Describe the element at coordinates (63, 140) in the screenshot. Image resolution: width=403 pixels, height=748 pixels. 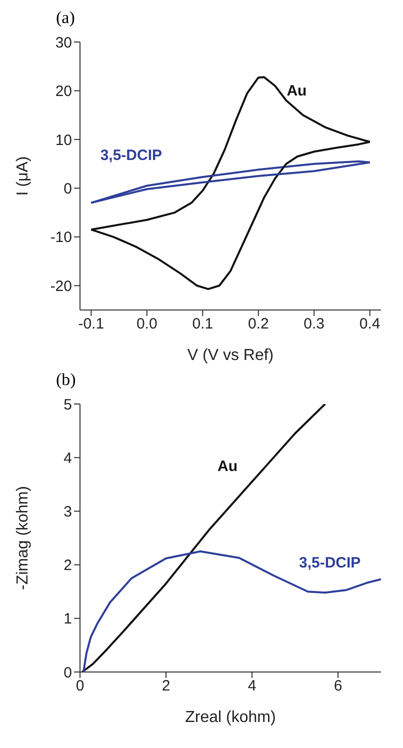
I see `y-tick-label: 10` at that location.